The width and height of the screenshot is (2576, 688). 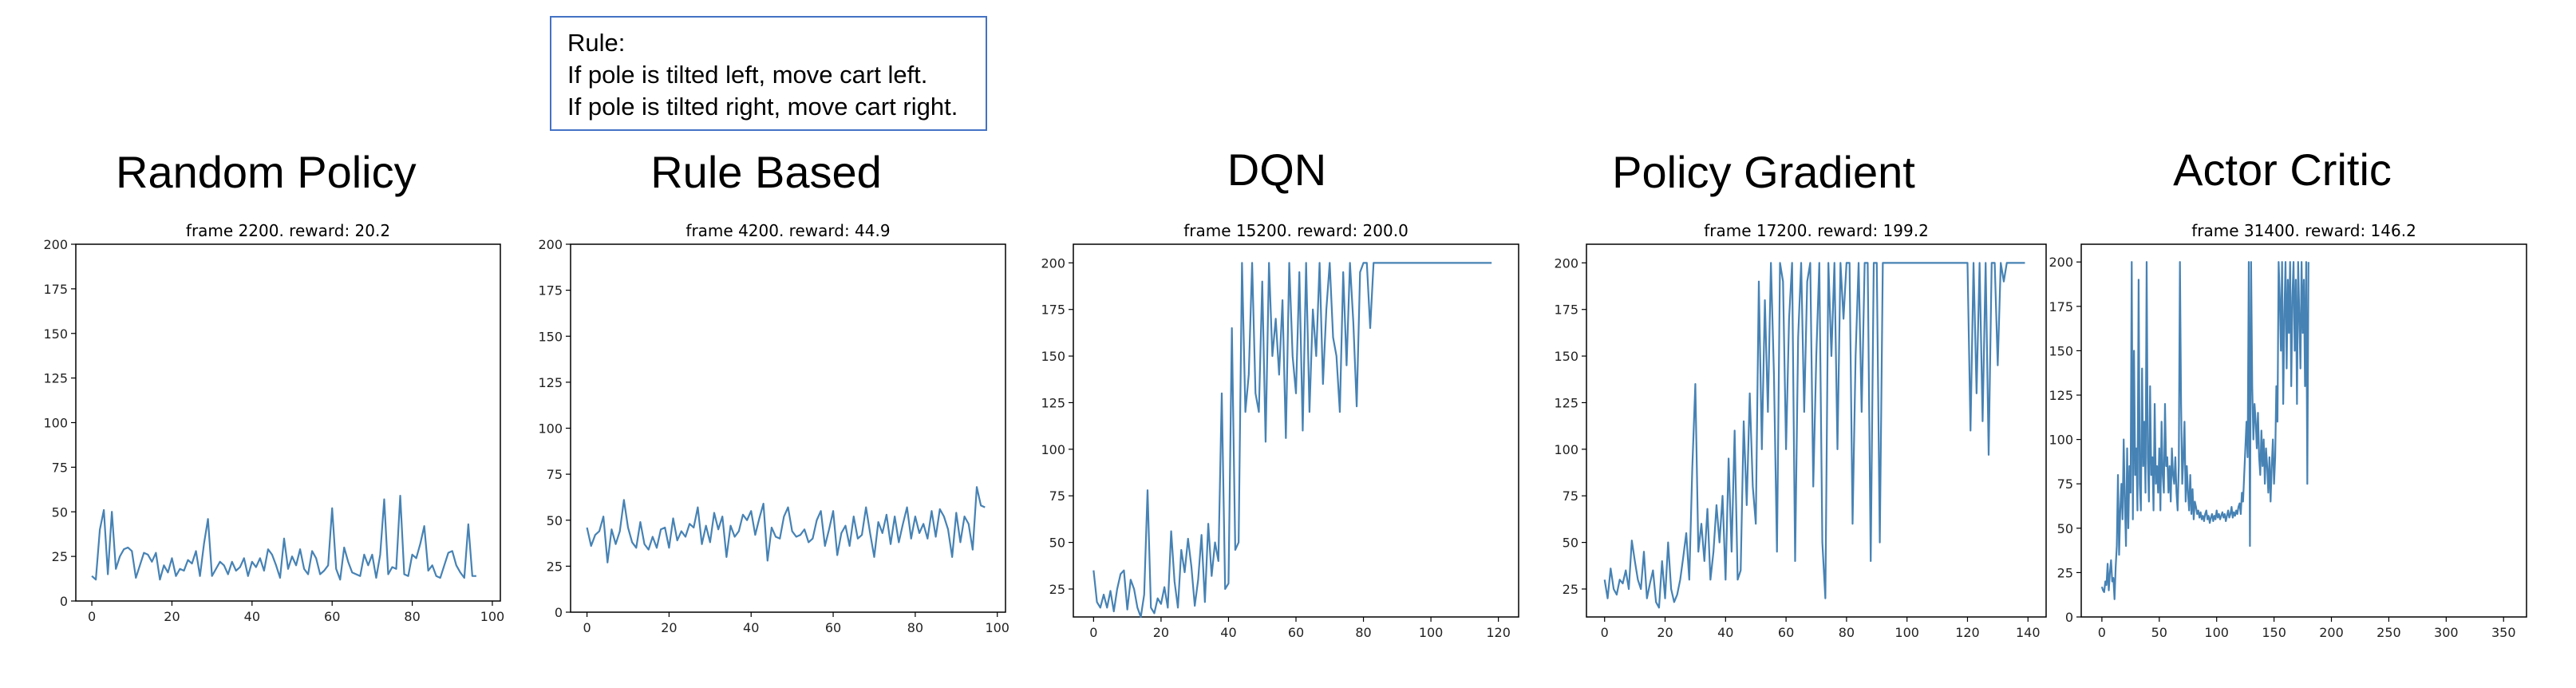 What do you see at coordinates (1363, 632) in the screenshot?
I see `chart-2-xtick-label: 80` at bounding box center [1363, 632].